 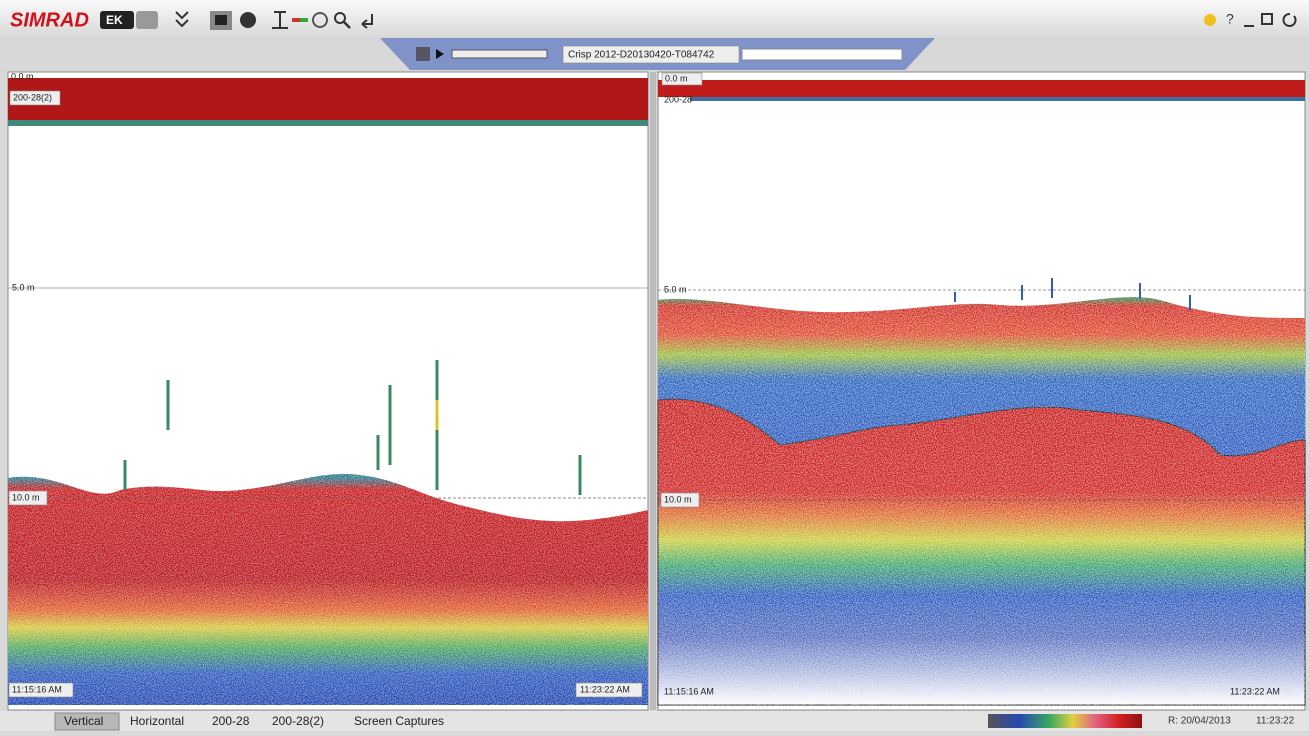 What do you see at coordinates (654, 20) in the screenshot?
I see `toolbar` at bounding box center [654, 20].